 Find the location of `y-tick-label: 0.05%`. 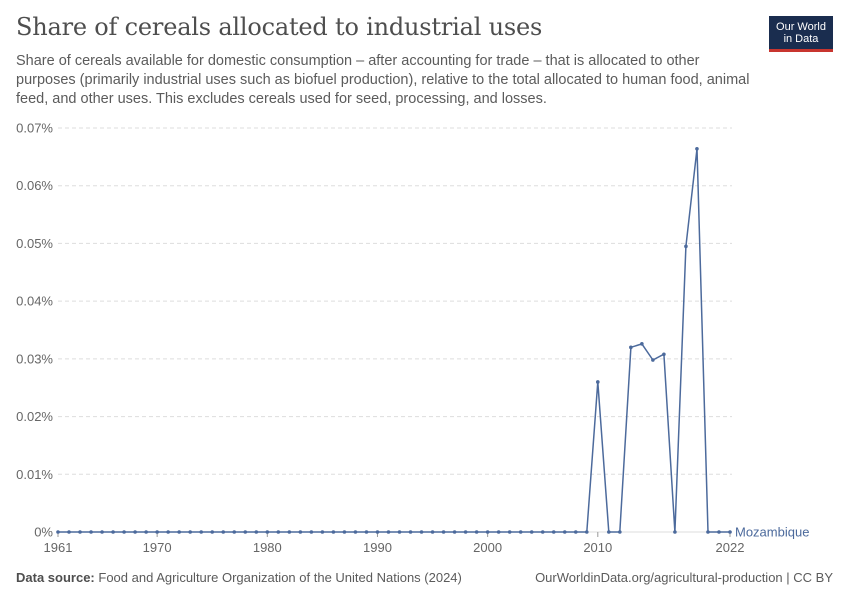

y-tick-label: 0.05% is located at coordinates (34, 243).